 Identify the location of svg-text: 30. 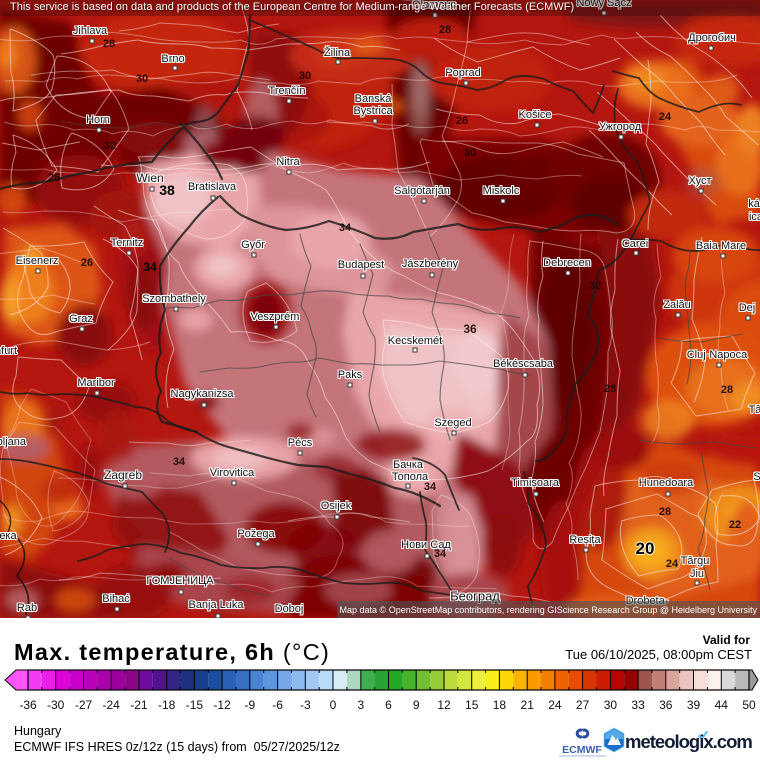
(611, 705).